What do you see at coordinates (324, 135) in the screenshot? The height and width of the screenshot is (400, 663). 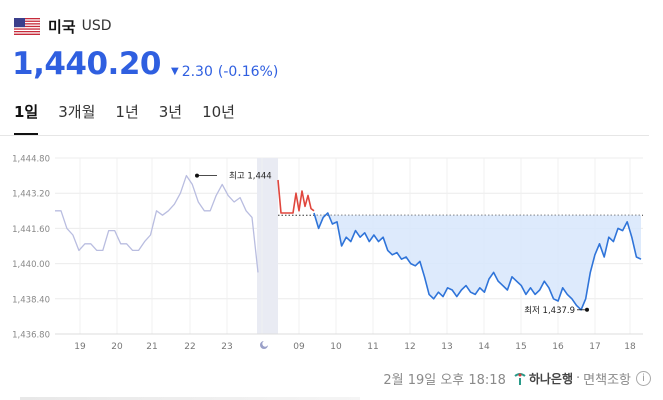 I see `tab-divider` at bounding box center [324, 135].